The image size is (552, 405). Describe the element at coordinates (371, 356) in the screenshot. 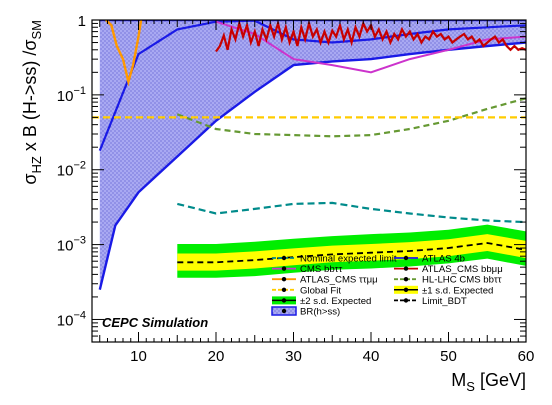

I see `x-tick-label: 40` at that location.